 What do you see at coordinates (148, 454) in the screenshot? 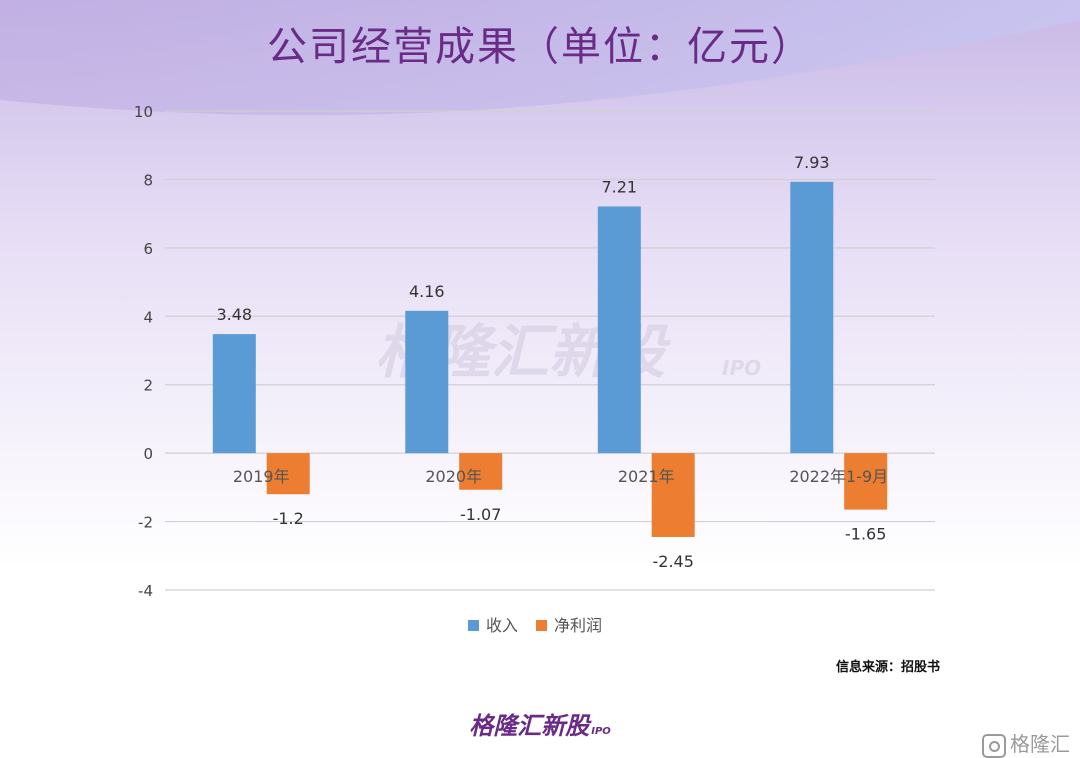
I see `y-tick-label: 0` at bounding box center [148, 454].